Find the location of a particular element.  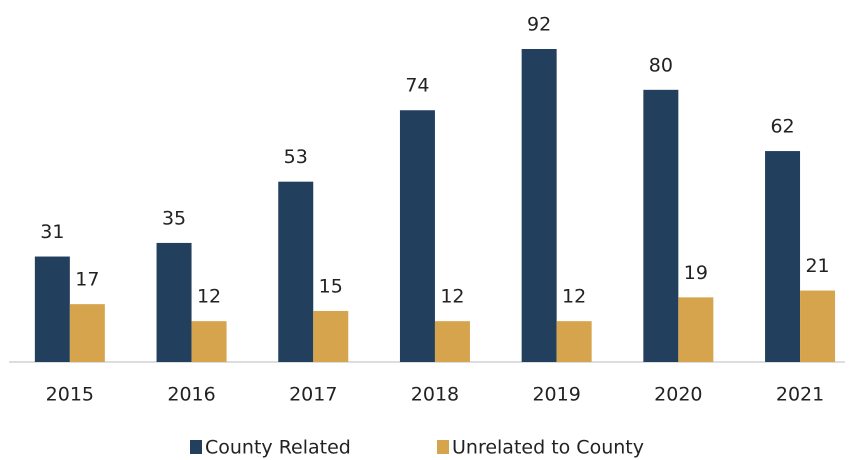

data-label: 21 is located at coordinates (817, 266).